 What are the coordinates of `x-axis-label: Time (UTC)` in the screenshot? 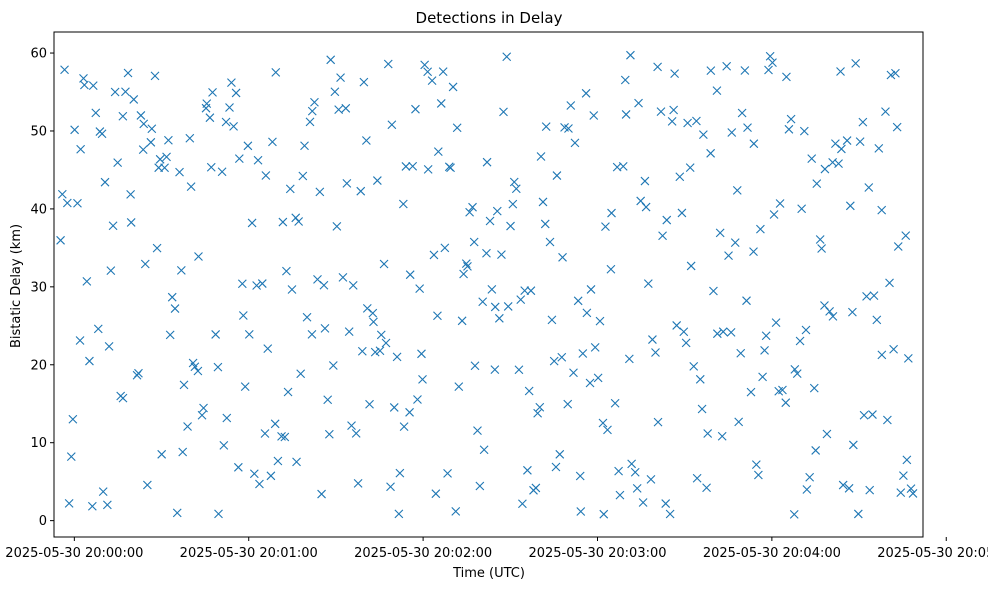 It's located at (488, 573).